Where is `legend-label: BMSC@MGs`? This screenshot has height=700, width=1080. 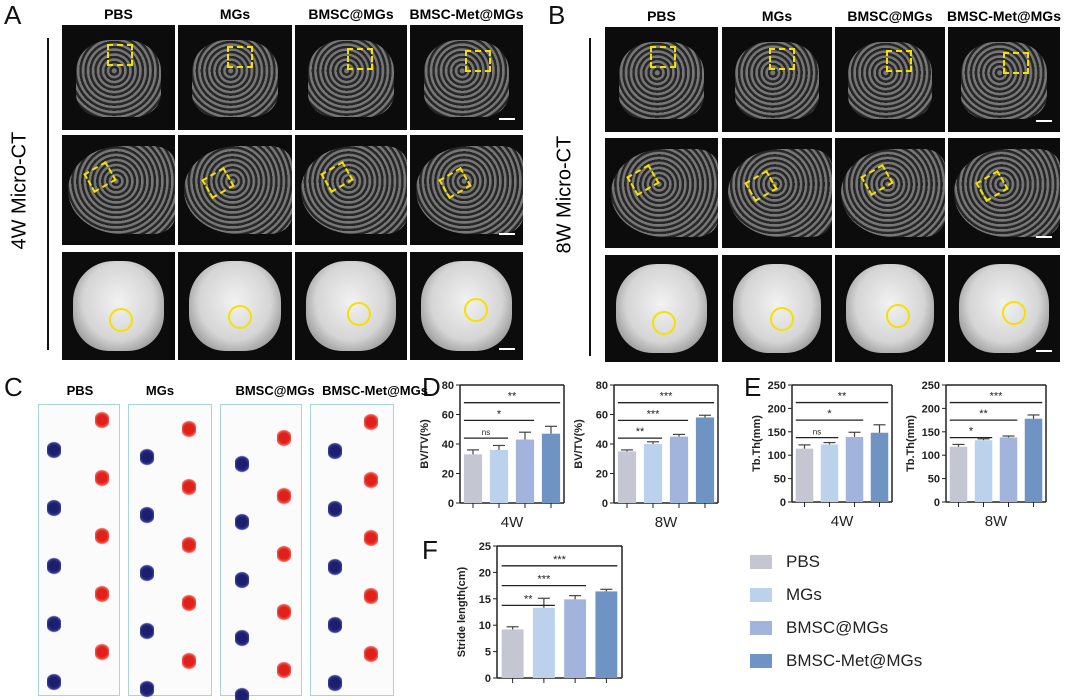 legend-label: BMSC@MGs is located at coordinates (837, 627).